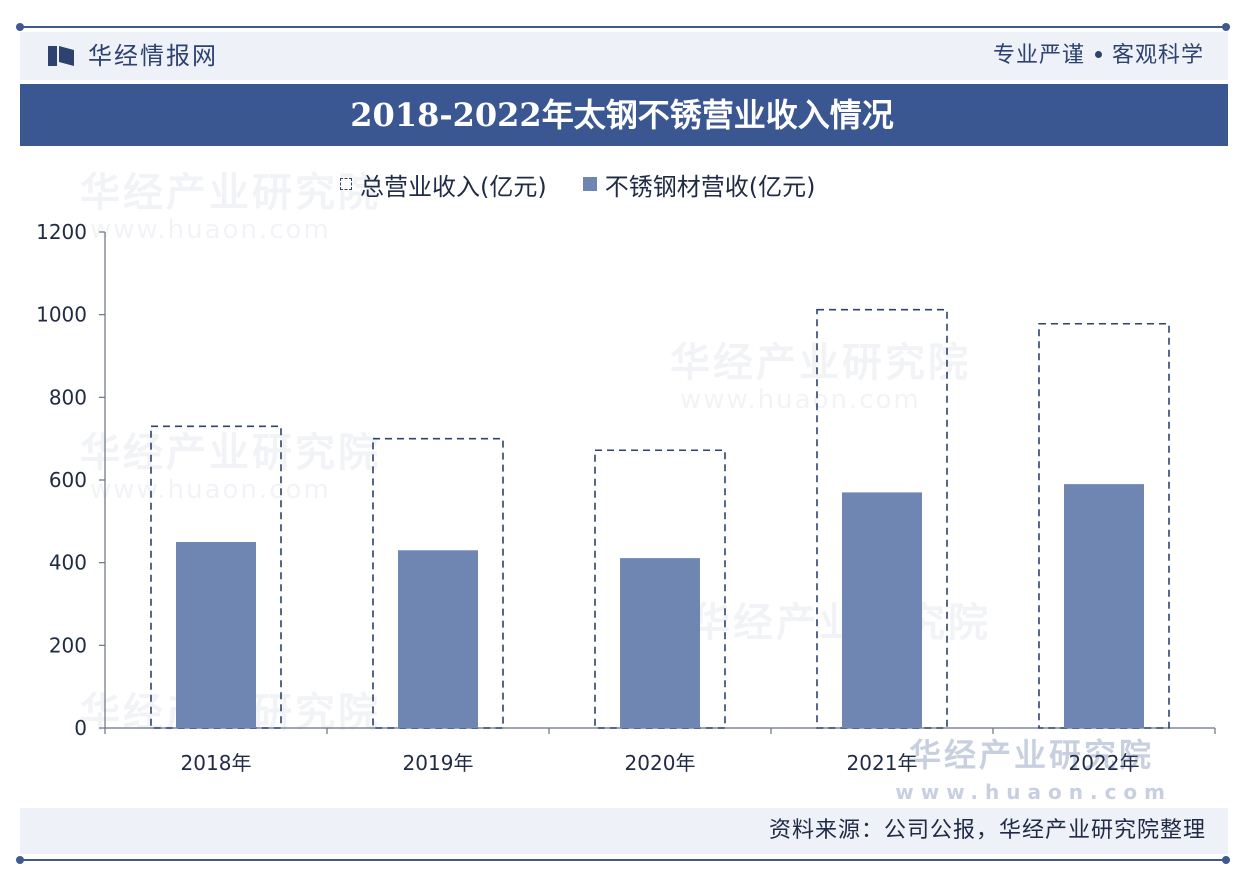 The height and width of the screenshot is (876, 1244). Describe the element at coordinates (216, 763) in the screenshot. I see `x-category-label: 2018年` at that location.